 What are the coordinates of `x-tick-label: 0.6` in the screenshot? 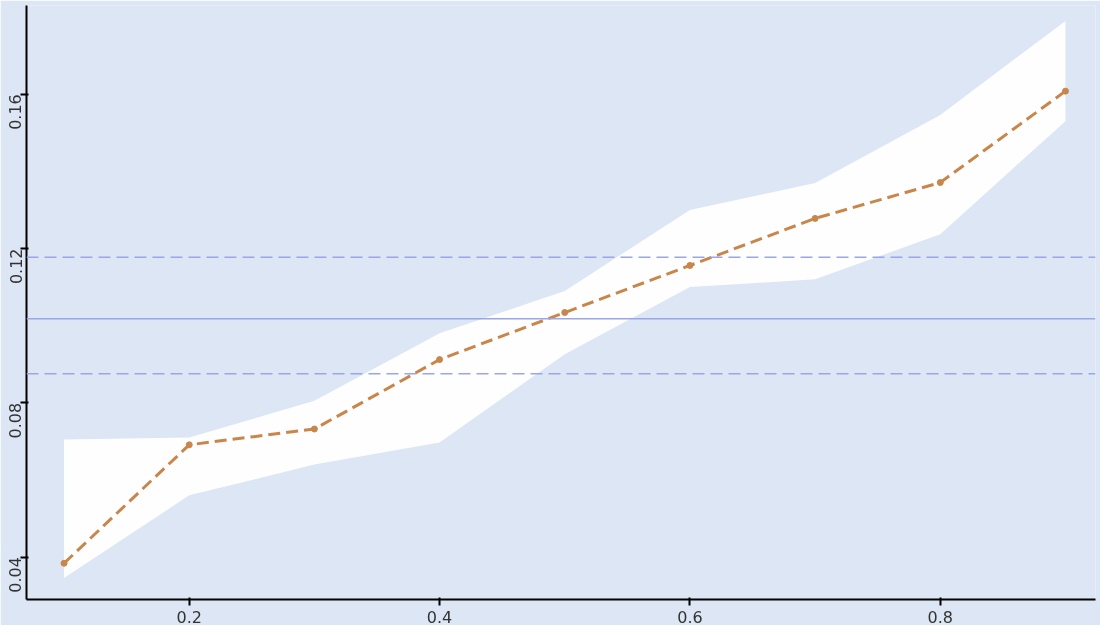 It's located at (690, 617).